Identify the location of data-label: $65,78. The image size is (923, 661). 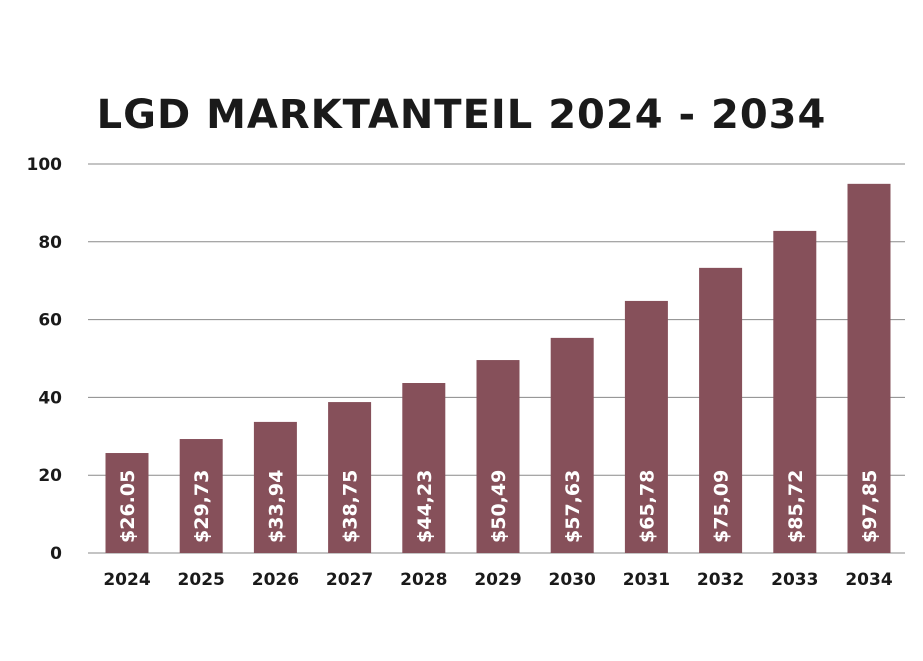
(647, 506).